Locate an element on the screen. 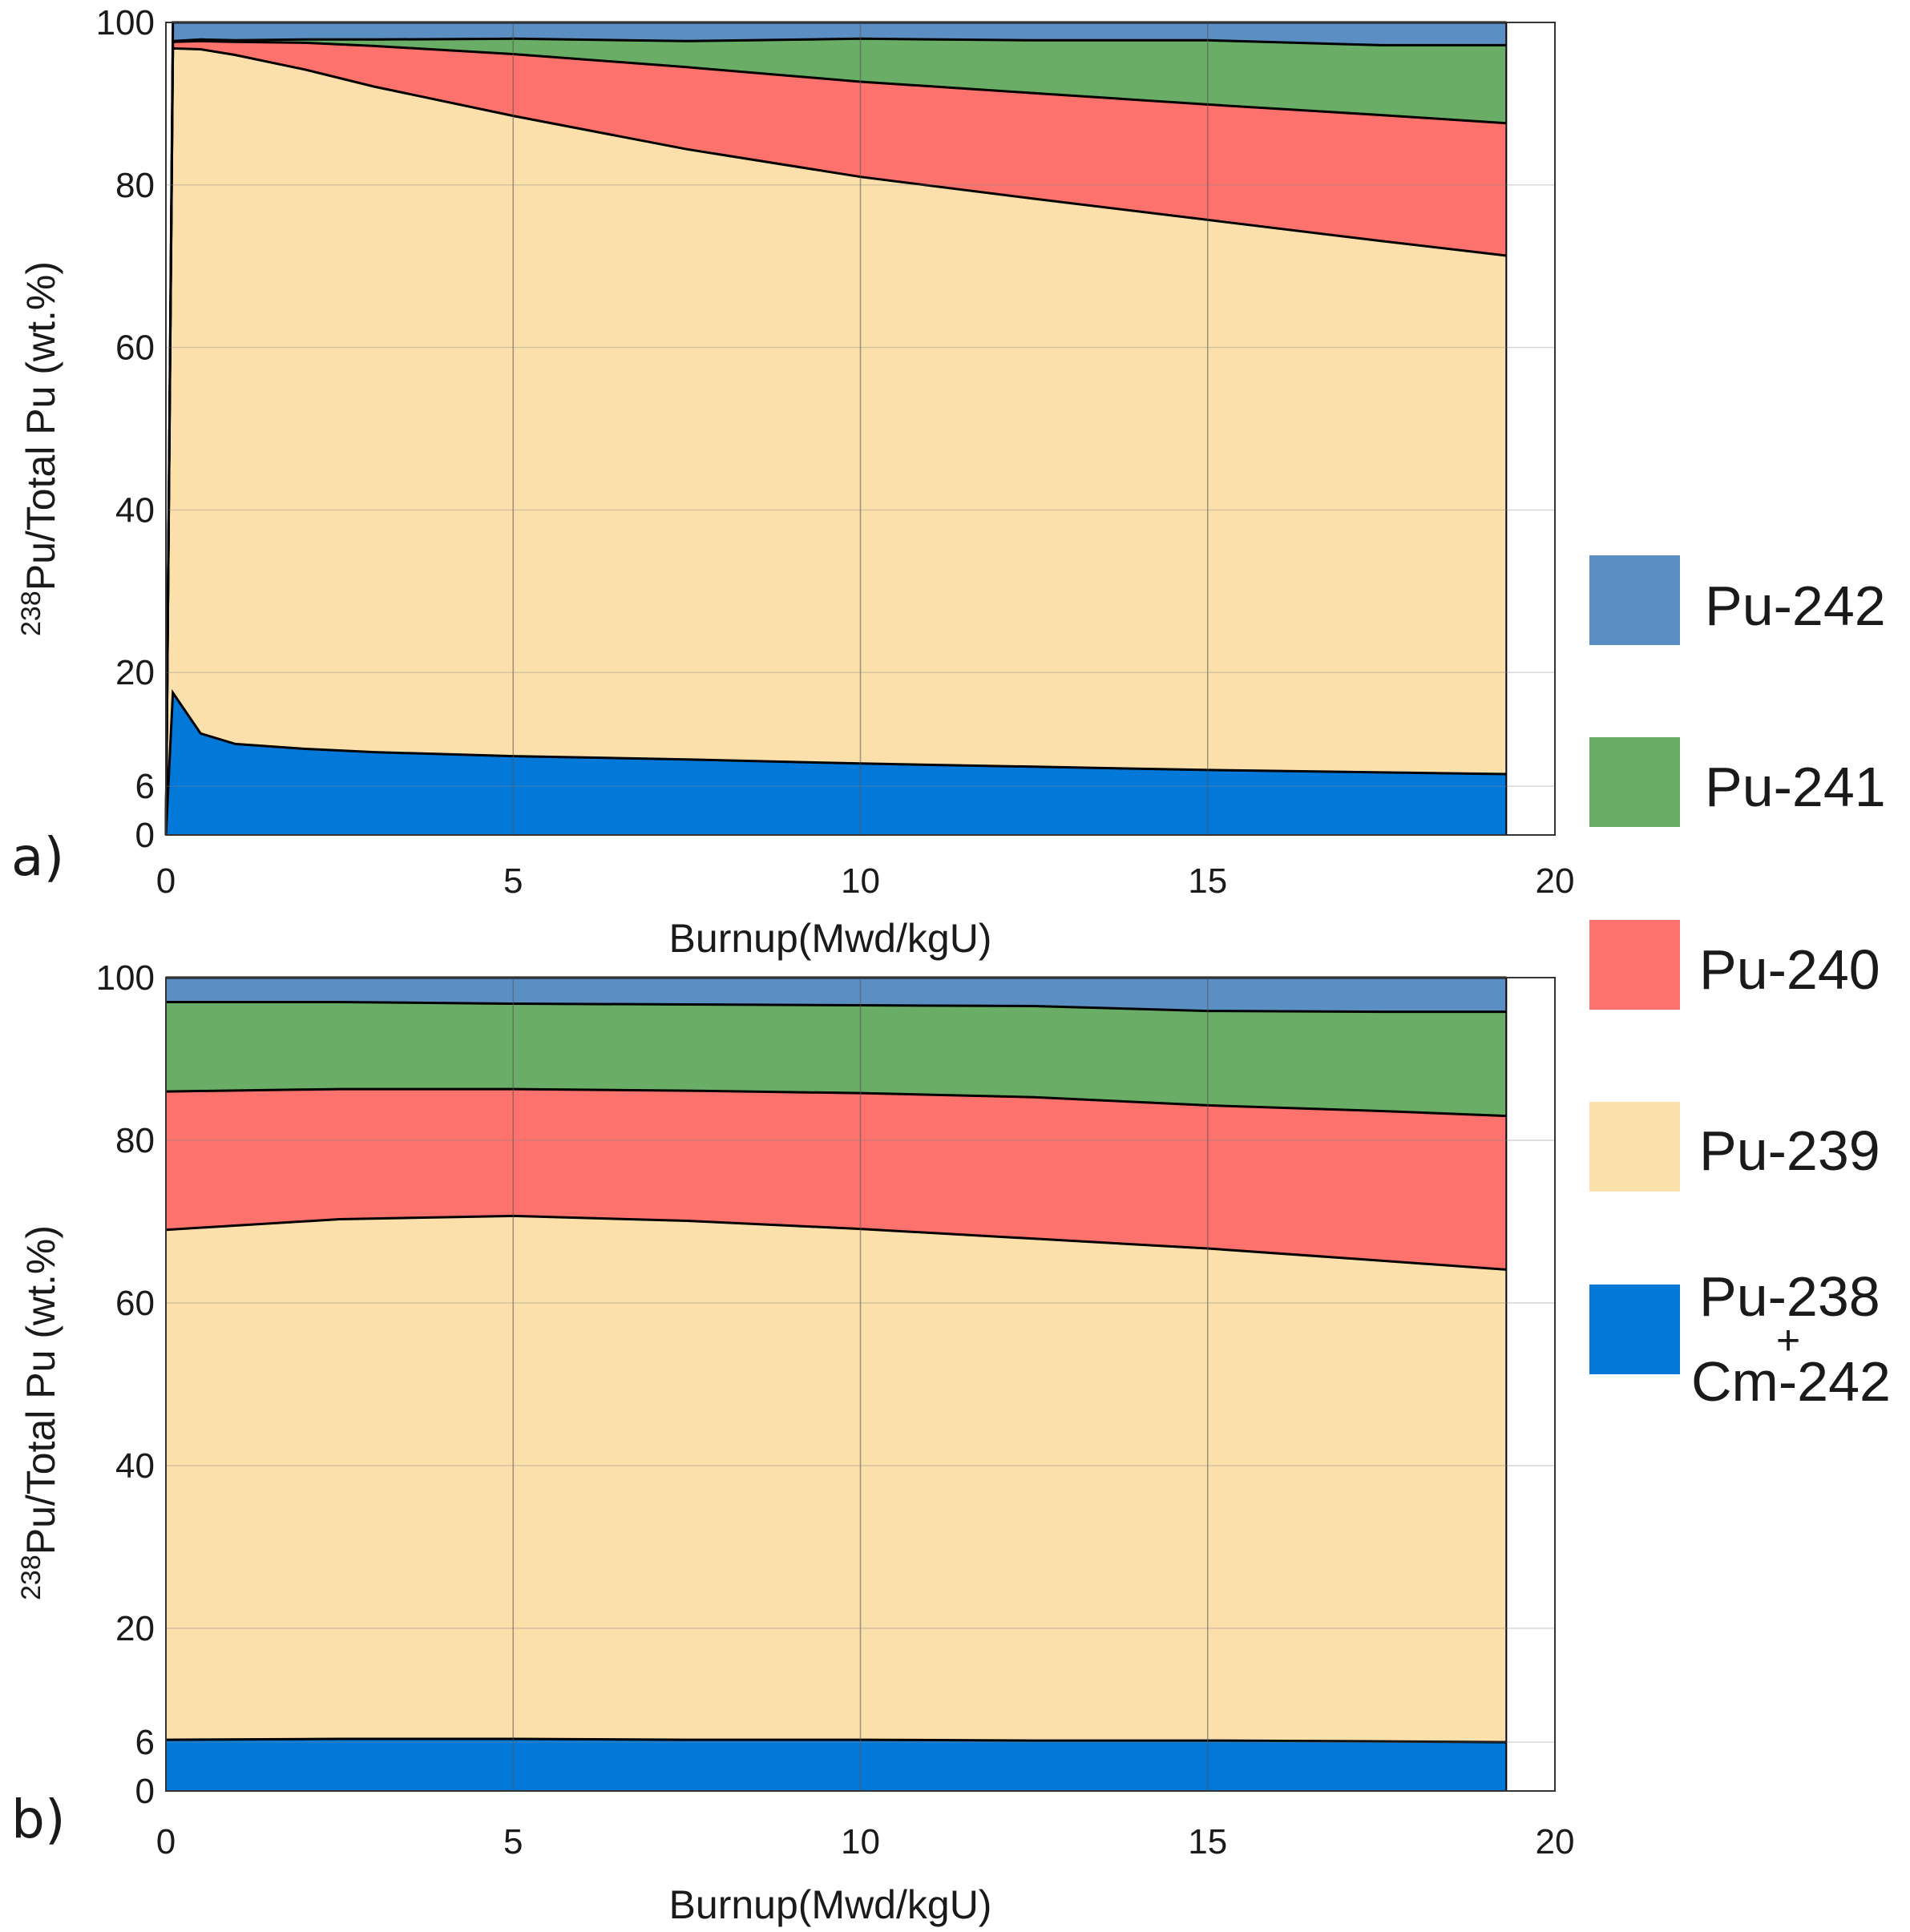 This screenshot has height=1932, width=1910. panel-label-b: b) is located at coordinates (39, 1819).